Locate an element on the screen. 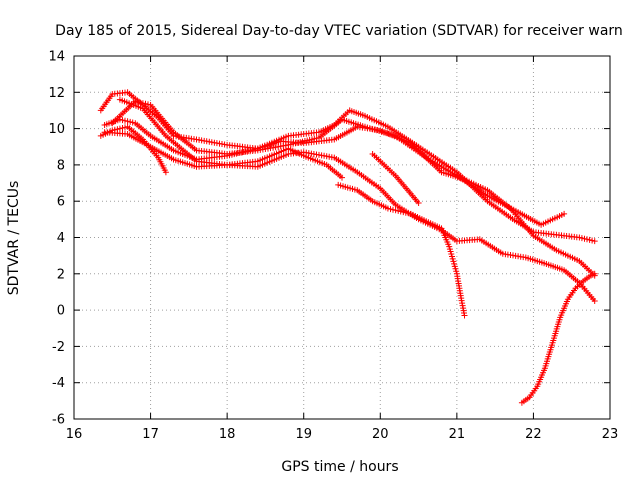 Image resolution: width=640 pixels, height=480 pixels. y-tick-label: -2 is located at coordinates (58, 347).